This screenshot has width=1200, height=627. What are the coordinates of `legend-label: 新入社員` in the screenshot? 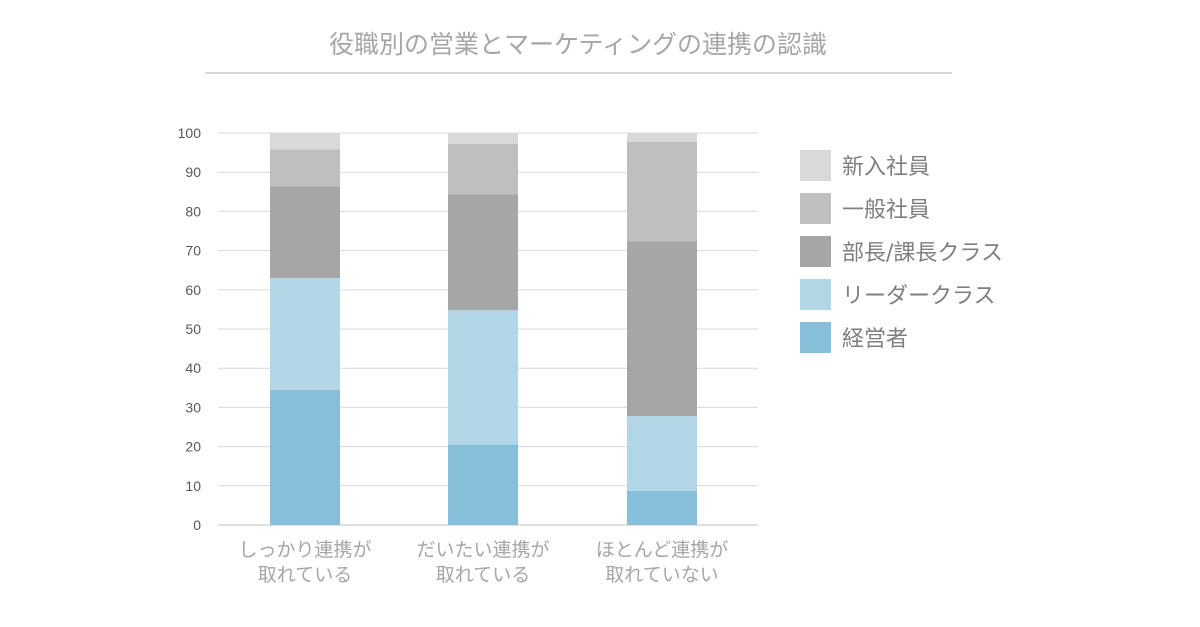 It's located at (886, 167).